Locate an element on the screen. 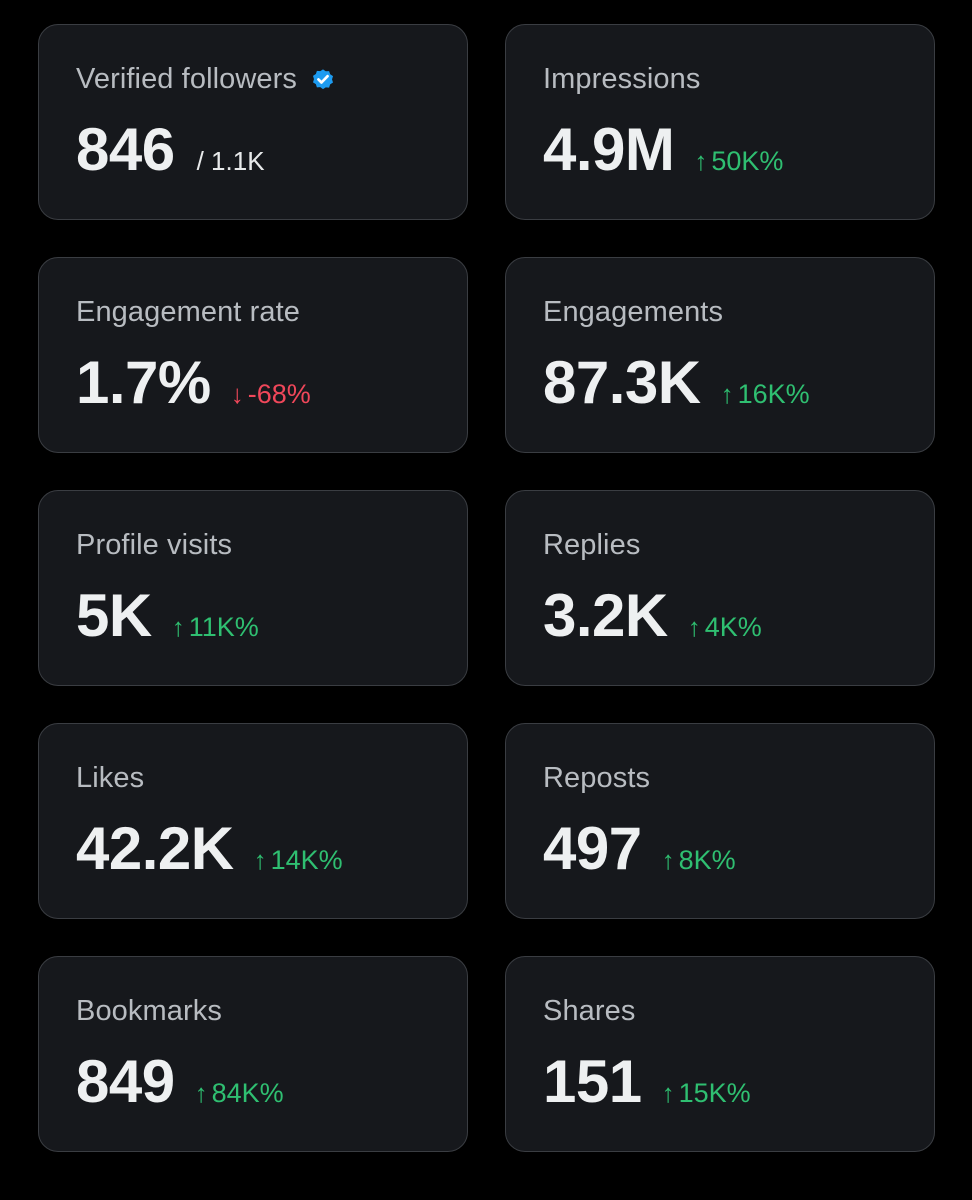 The image size is (972, 1200). metric-value-row: 1.7% ↓ -68% is located at coordinates (253, 383).